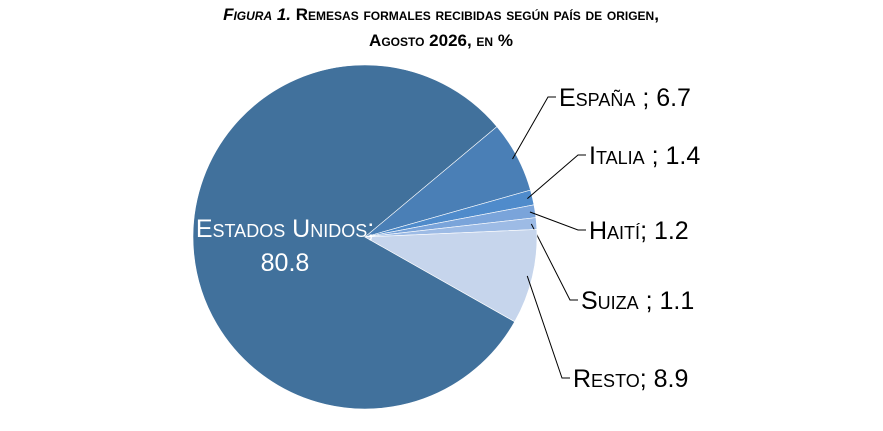 This screenshot has width=883, height=431. Describe the element at coordinates (614, 231) in the screenshot. I see `category-label: Haití` at that location.